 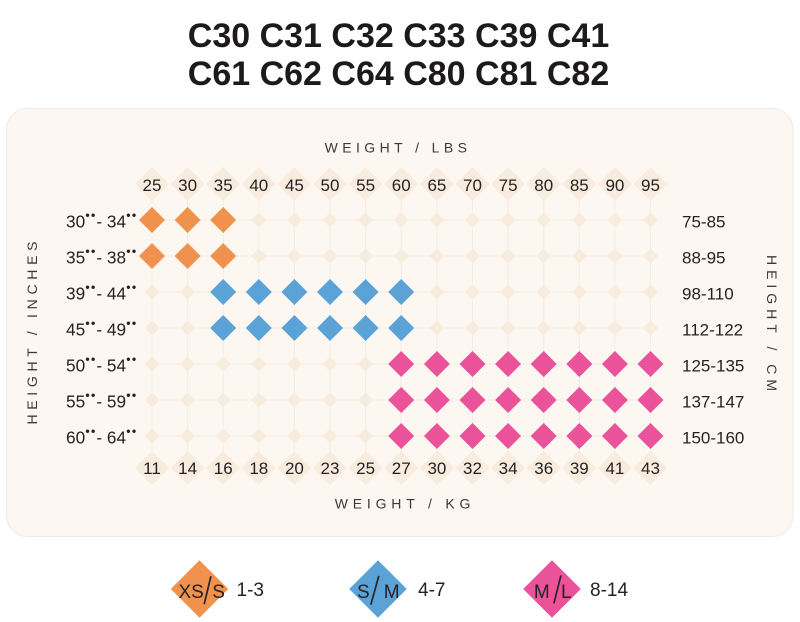 What do you see at coordinates (294, 185) in the screenshot?
I see `svg-text: 45` at bounding box center [294, 185].